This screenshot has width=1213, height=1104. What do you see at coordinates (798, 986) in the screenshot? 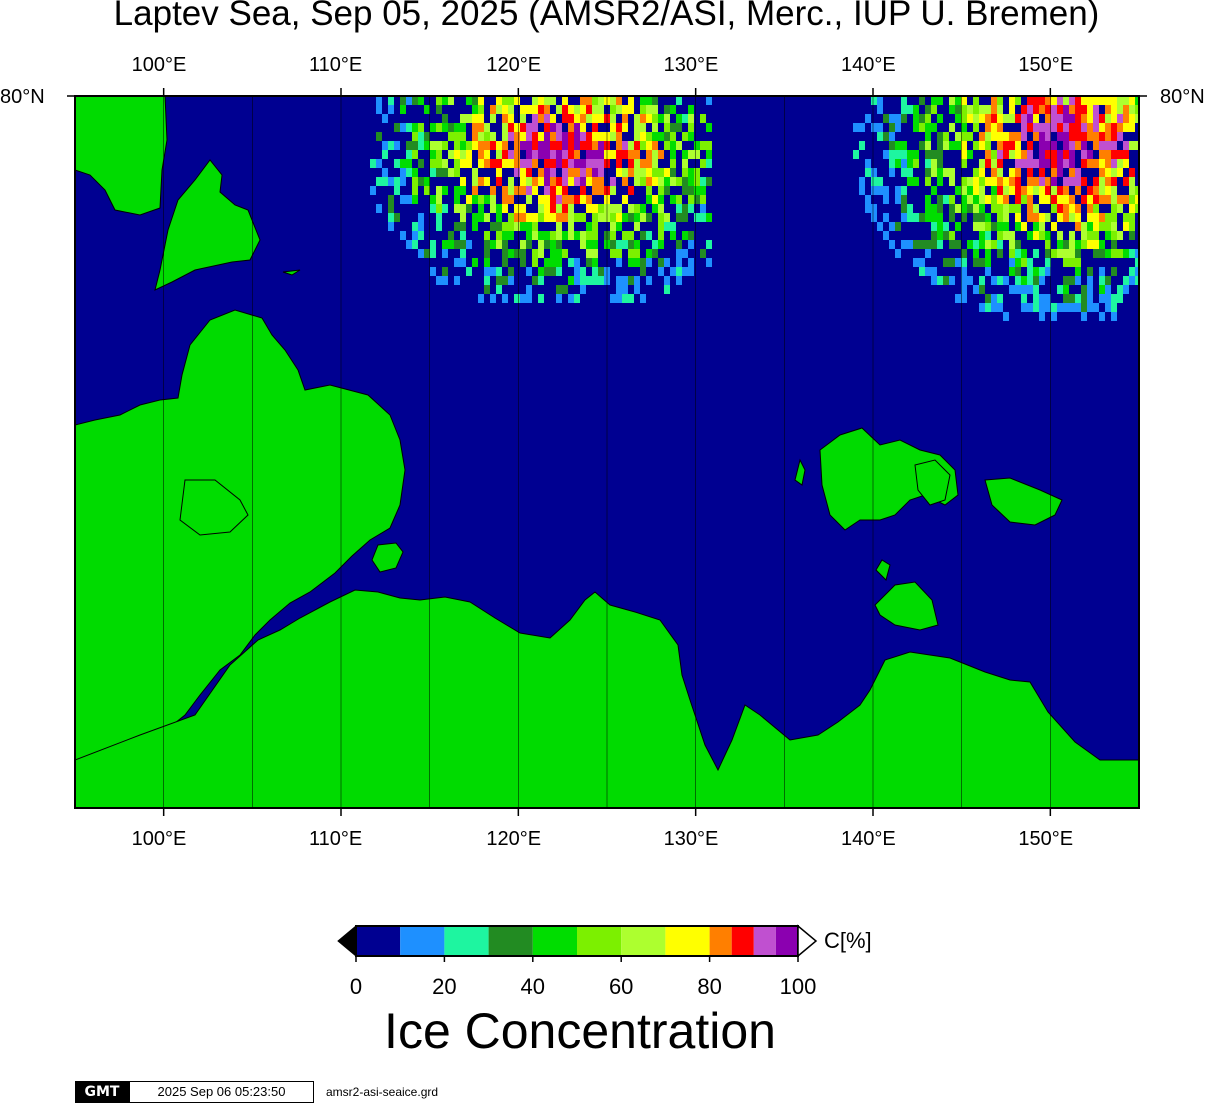
I see `colorbar-tick-label: 100` at bounding box center [798, 986].